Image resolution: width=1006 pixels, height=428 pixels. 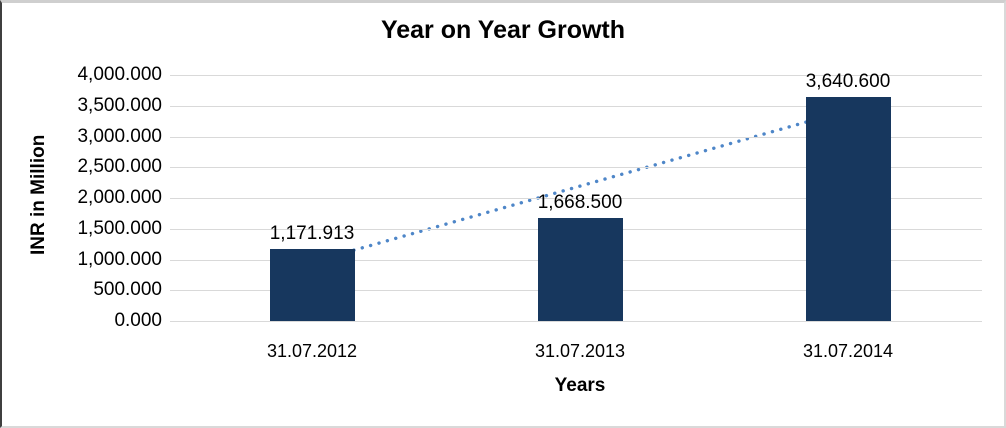 What do you see at coordinates (138, 320) in the screenshot?
I see `y-tick-label: 0.000` at bounding box center [138, 320].